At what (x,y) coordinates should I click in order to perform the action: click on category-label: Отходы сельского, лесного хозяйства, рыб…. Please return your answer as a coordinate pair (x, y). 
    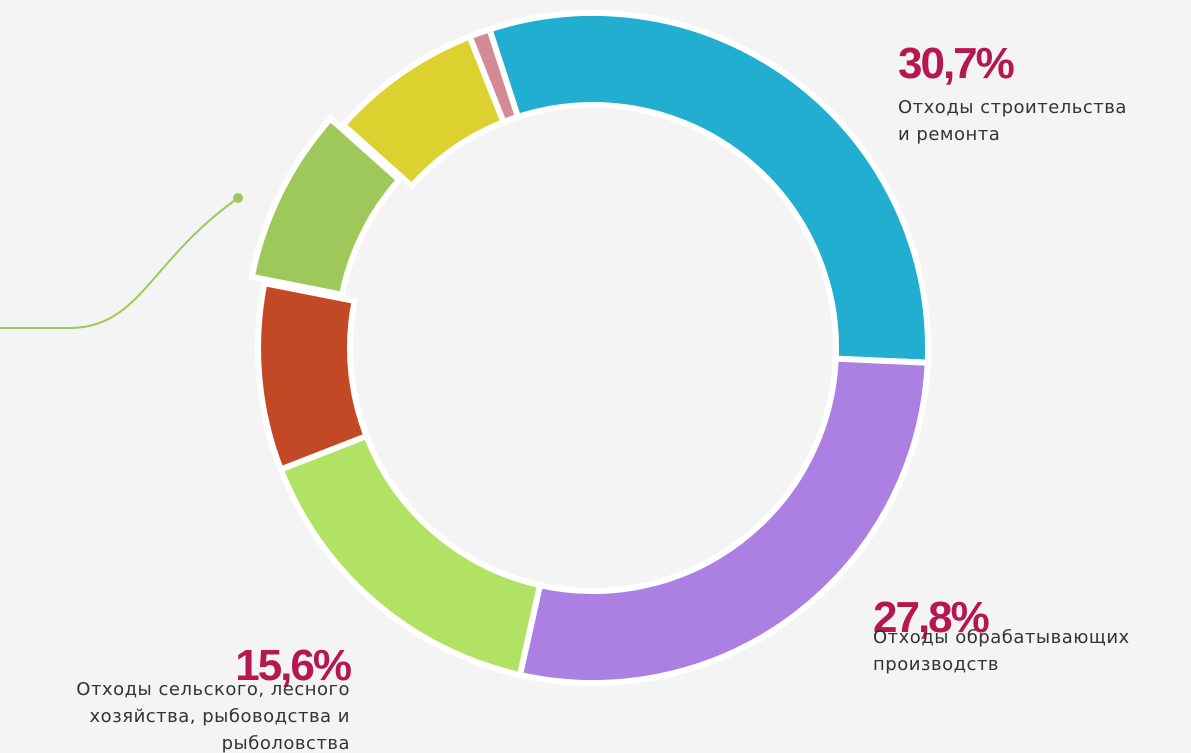
    Looking at the image, I should click on (213, 716).